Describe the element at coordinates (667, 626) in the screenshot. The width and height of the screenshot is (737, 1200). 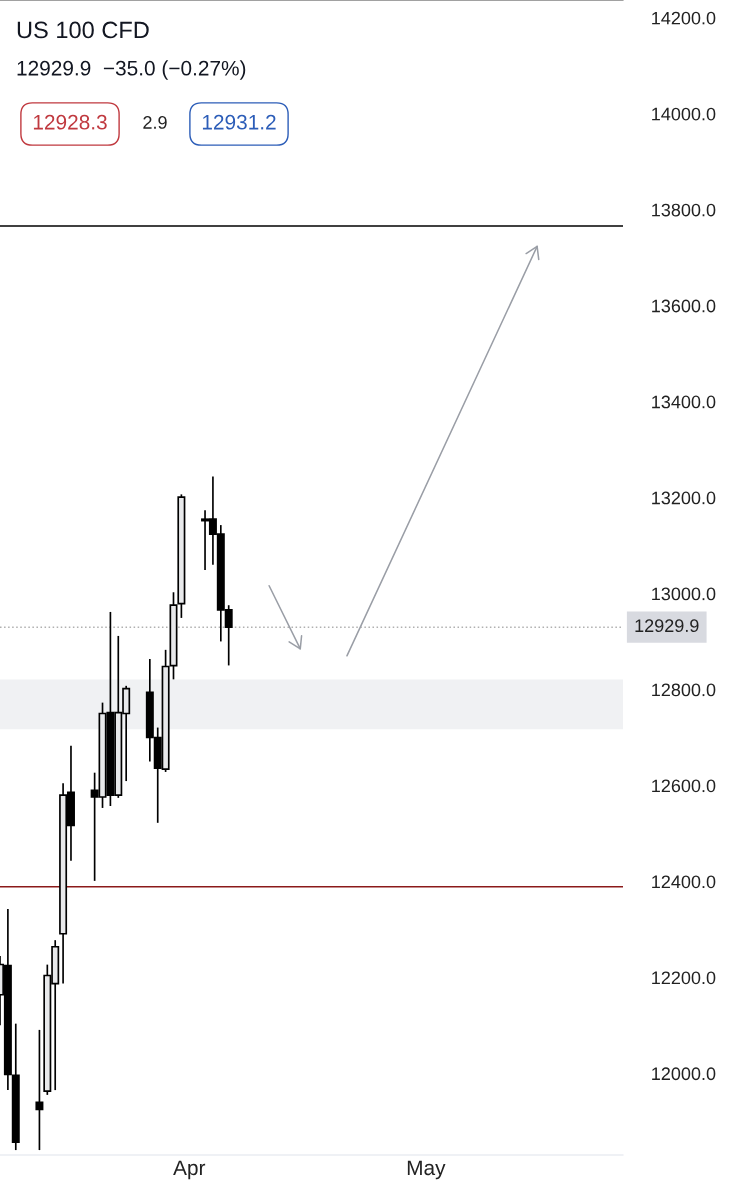
I see `ref-line-label: 12929.9` at that location.